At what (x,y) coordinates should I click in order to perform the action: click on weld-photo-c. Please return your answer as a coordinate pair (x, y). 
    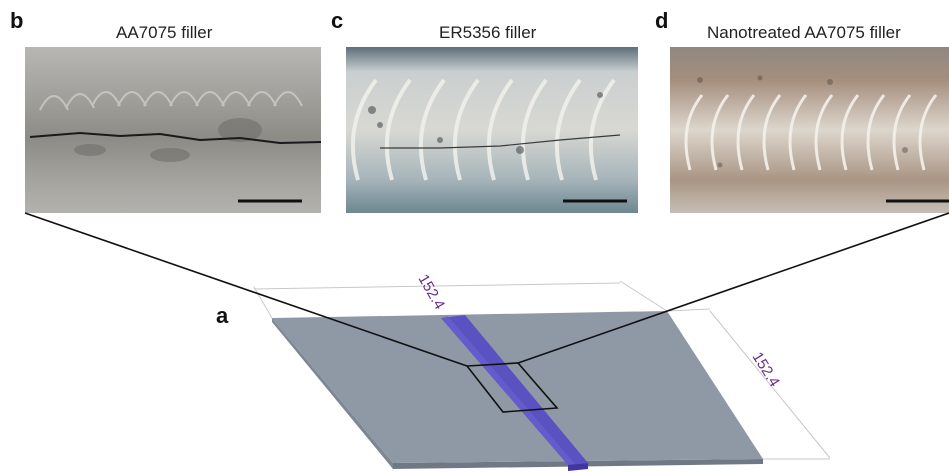
    Looking at the image, I should click on (492, 130).